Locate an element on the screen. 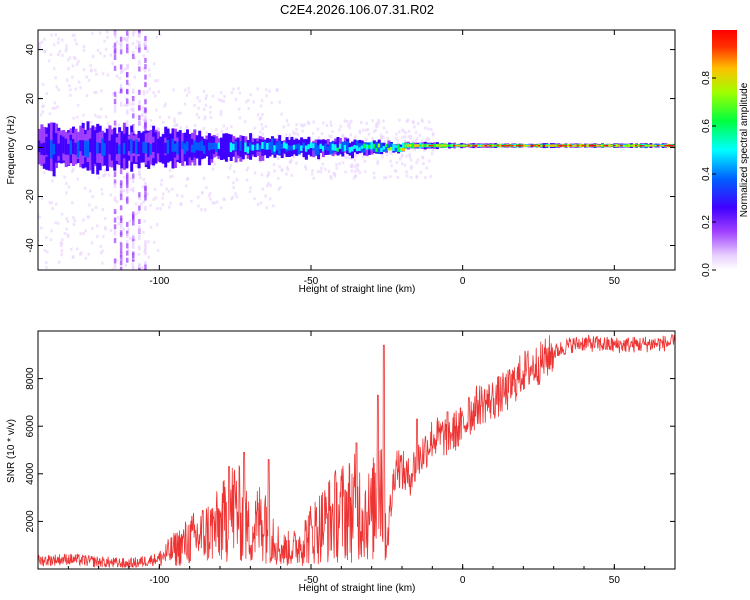 This screenshot has height=600, width=750. x-tick-label: -50 is located at coordinates (311, 281).